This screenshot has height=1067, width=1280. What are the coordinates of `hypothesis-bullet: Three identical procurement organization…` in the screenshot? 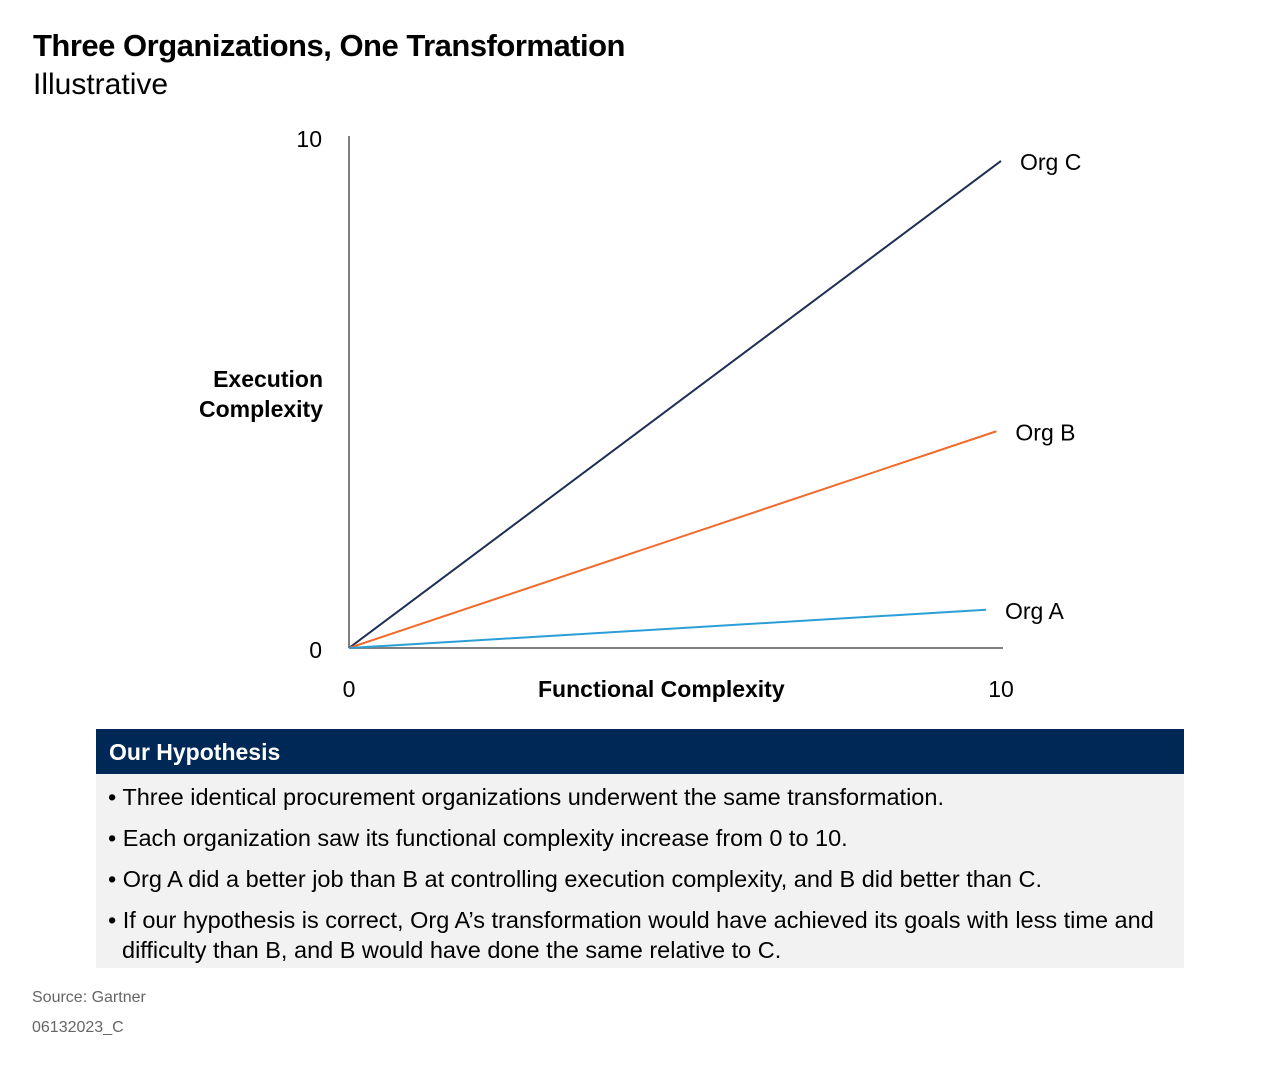 It's located at (646, 797).